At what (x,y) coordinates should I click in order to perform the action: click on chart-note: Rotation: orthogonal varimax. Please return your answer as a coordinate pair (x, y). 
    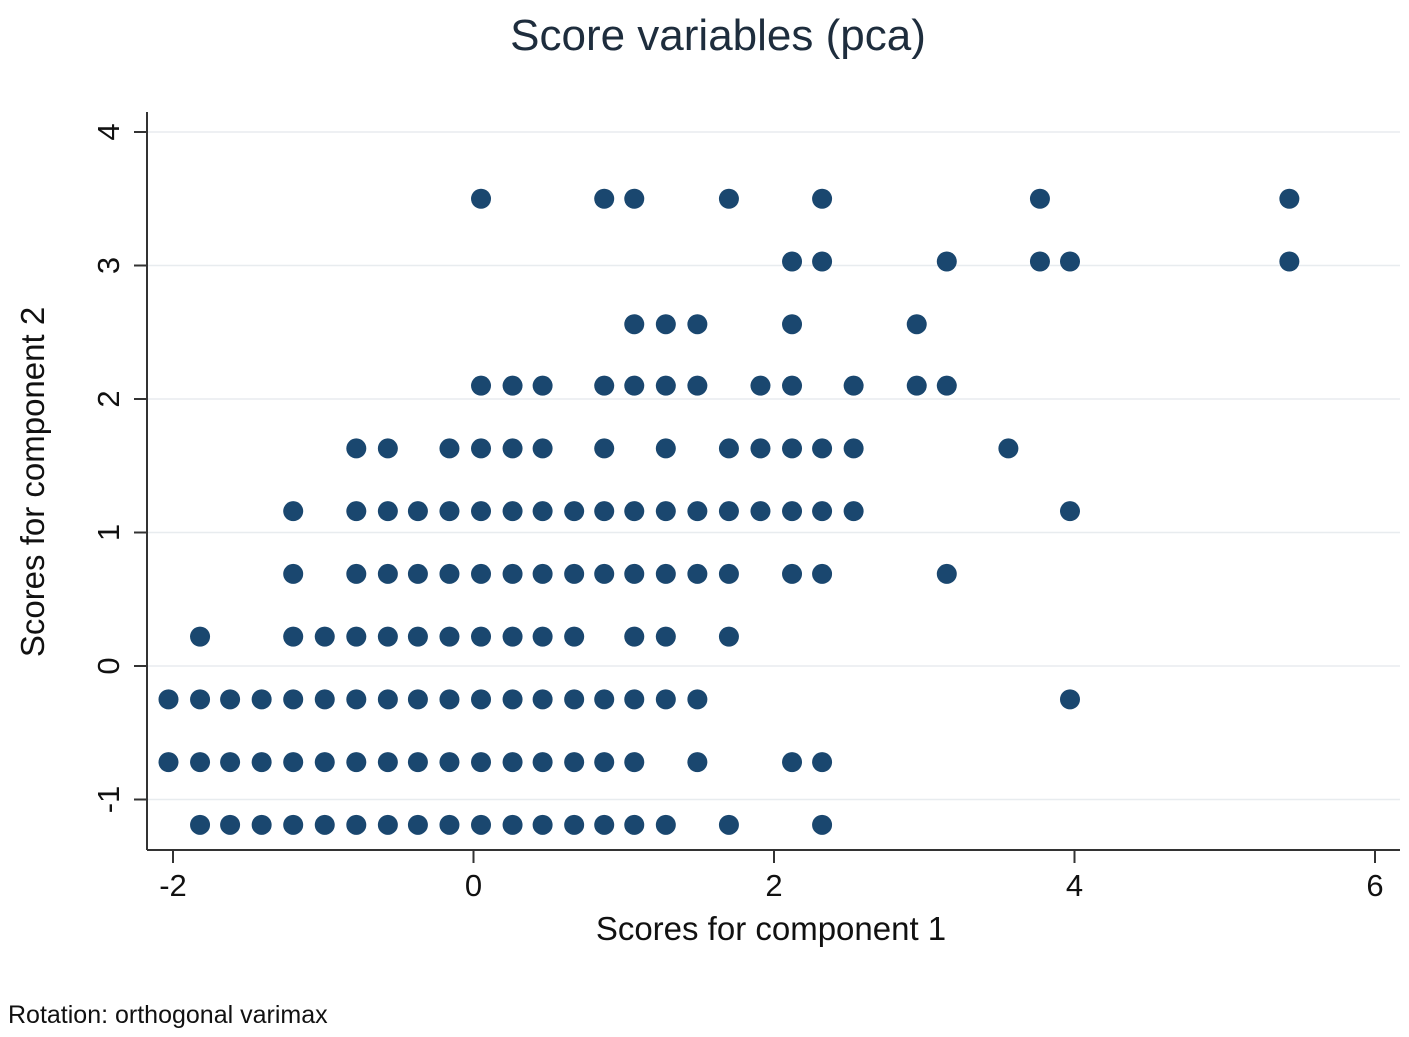
    Looking at the image, I should click on (168, 1015).